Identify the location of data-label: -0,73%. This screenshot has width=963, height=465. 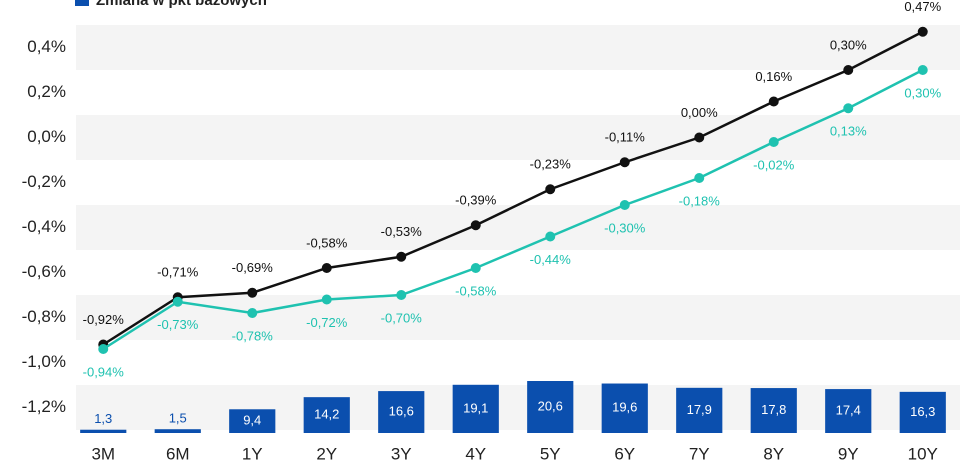
(178, 324).